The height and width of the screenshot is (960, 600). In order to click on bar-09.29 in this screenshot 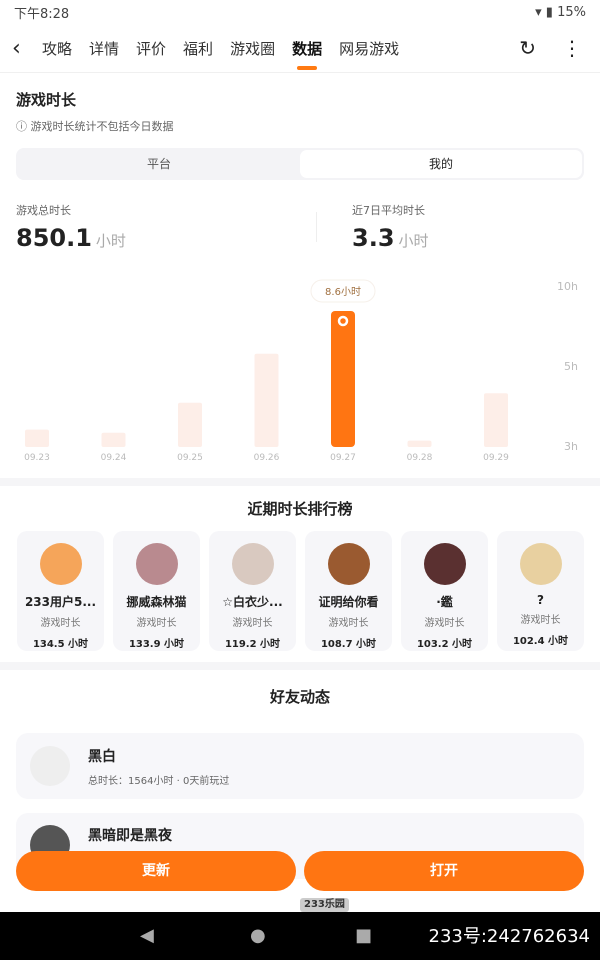, I will do `click(496, 420)`.